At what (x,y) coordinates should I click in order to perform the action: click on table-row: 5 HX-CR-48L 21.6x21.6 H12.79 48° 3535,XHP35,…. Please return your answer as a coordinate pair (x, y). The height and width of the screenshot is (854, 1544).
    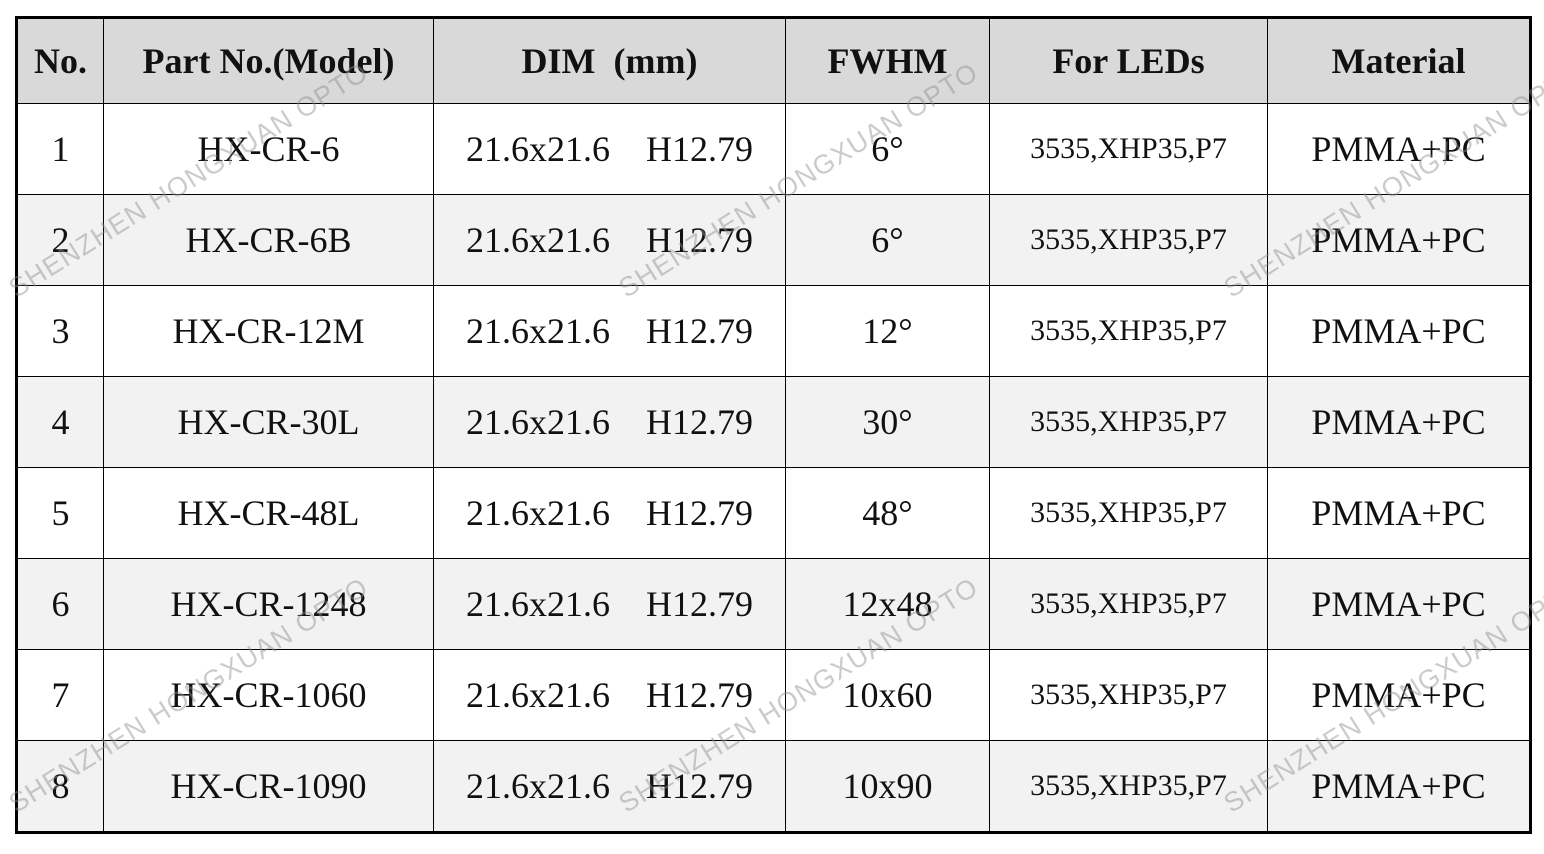
    Looking at the image, I should click on (773, 513).